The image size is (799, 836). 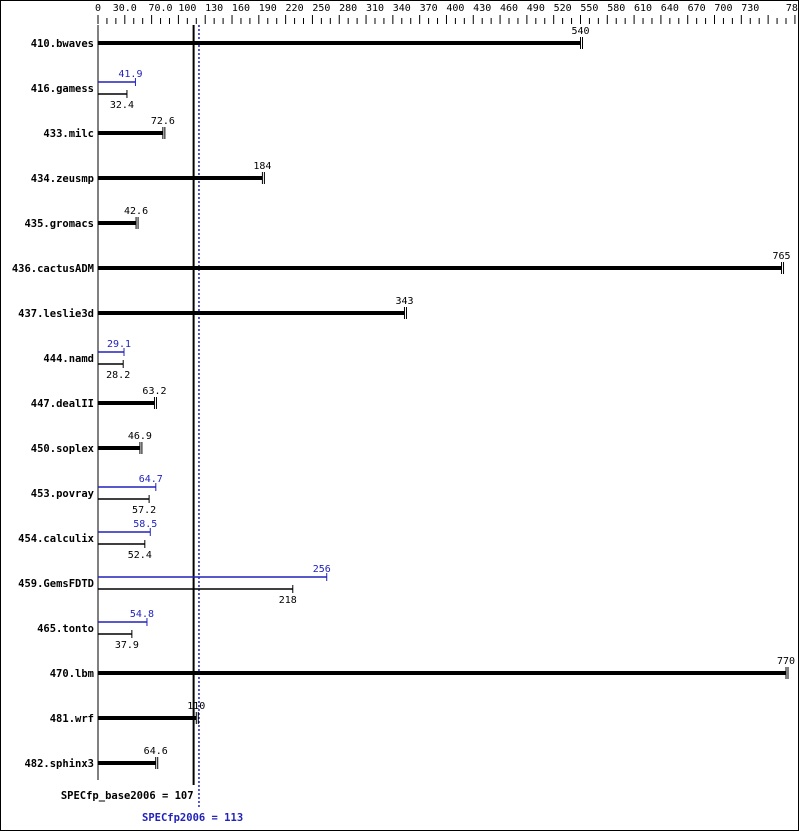 What do you see at coordinates (375, 8) in the screenshot?
I see `x-tick-label: 310` at bounding box center [375, 8].